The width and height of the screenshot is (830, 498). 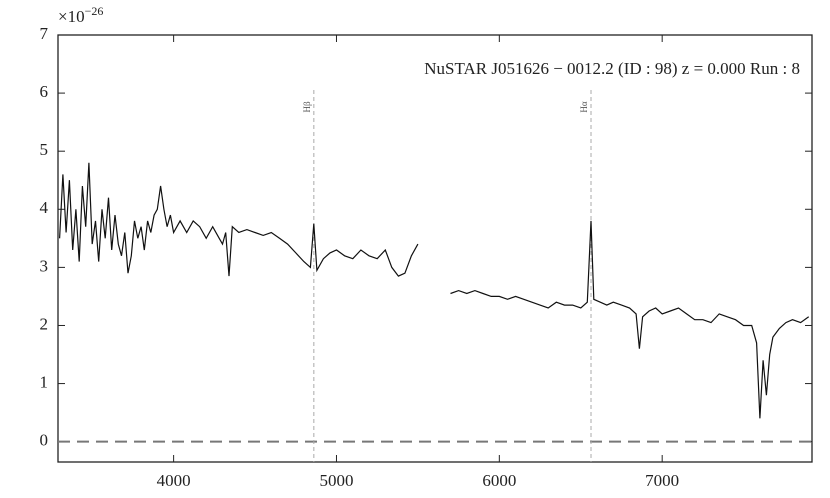 What do you see at coordinates (584, 106) in the screenshot?
I see `emission-line-label: Hα` at bounding box center [584, 106].